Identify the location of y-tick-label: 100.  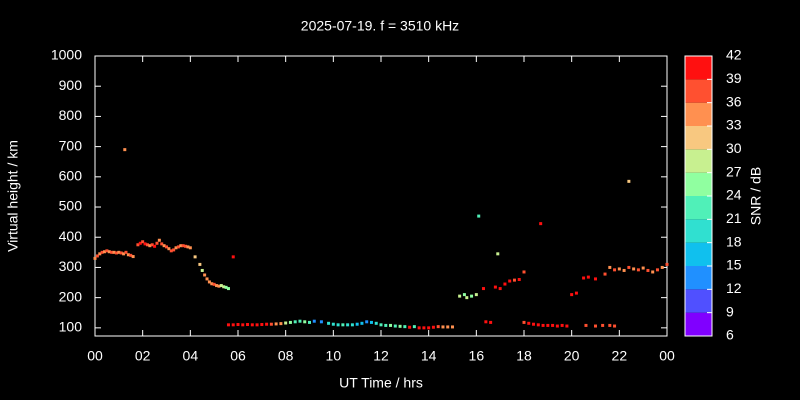
(71, 327).